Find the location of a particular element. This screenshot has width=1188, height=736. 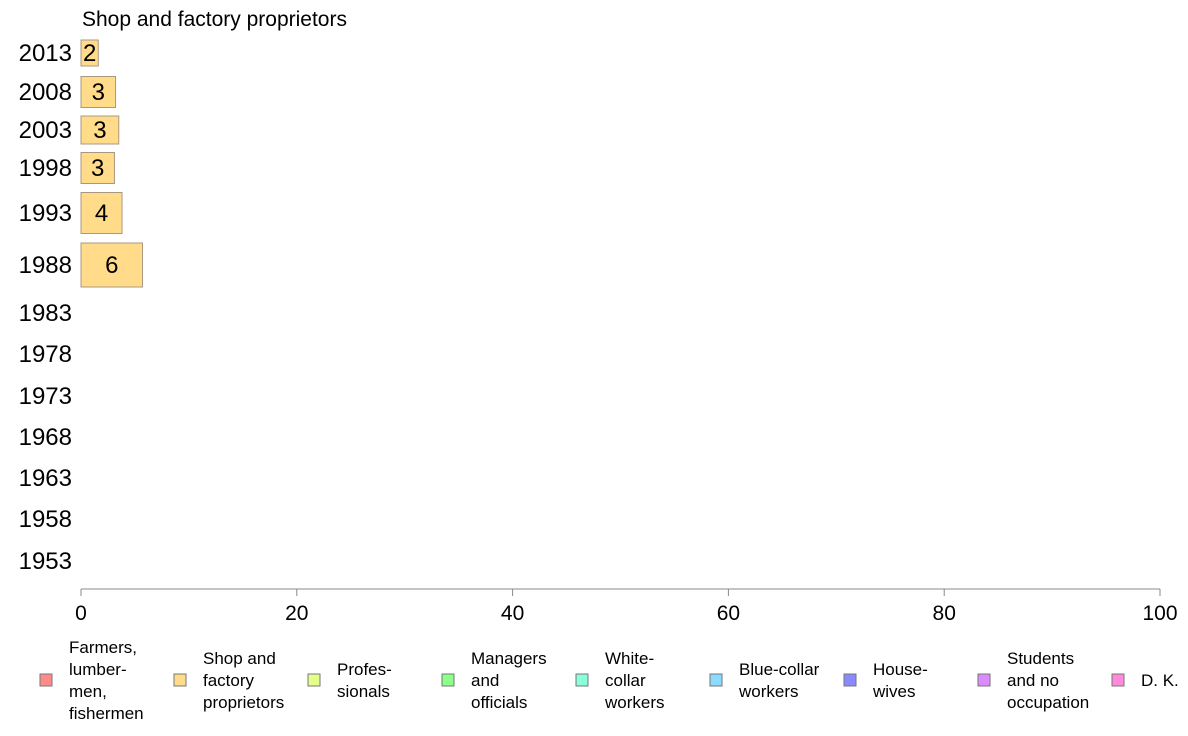

year-label: 2013 is located at coordinates (45, 53).